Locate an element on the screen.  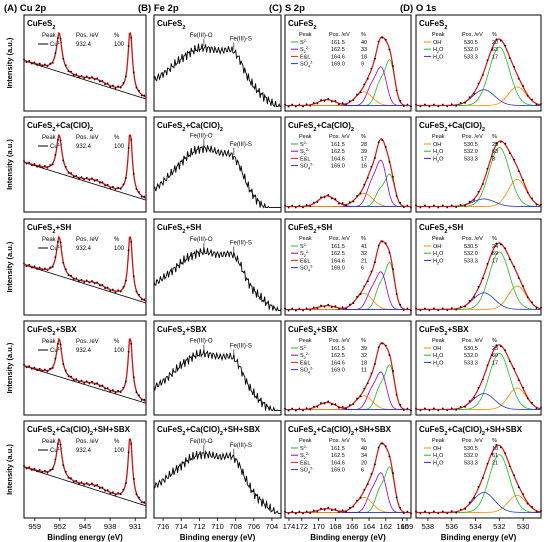
x-tick-label: 170 is located at coordinates (318, 526).